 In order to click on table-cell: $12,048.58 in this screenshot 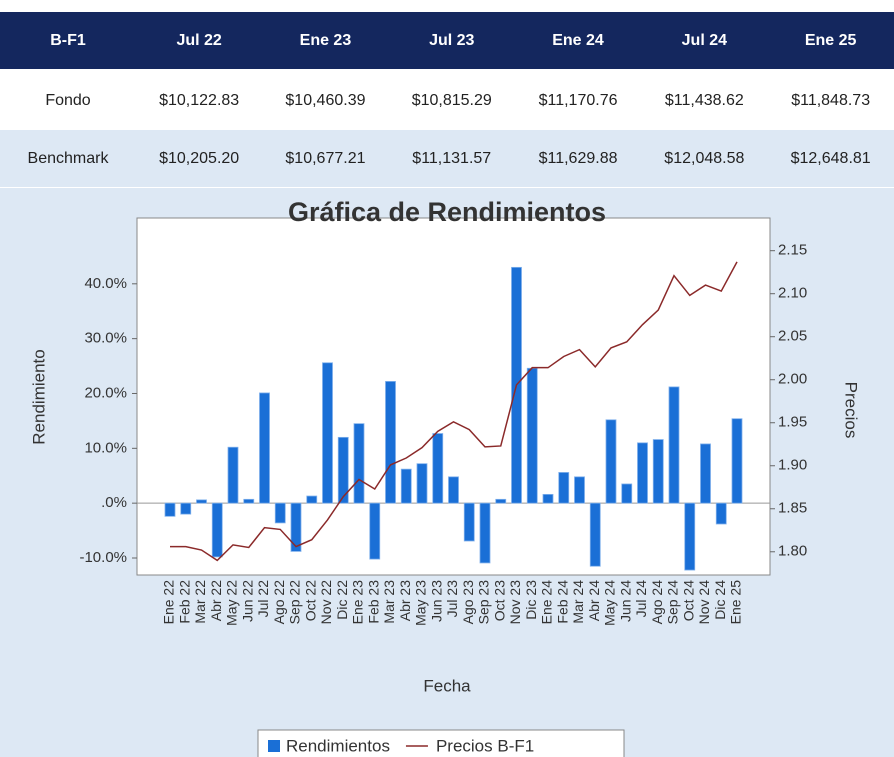, I will do `click(704, 158)`.